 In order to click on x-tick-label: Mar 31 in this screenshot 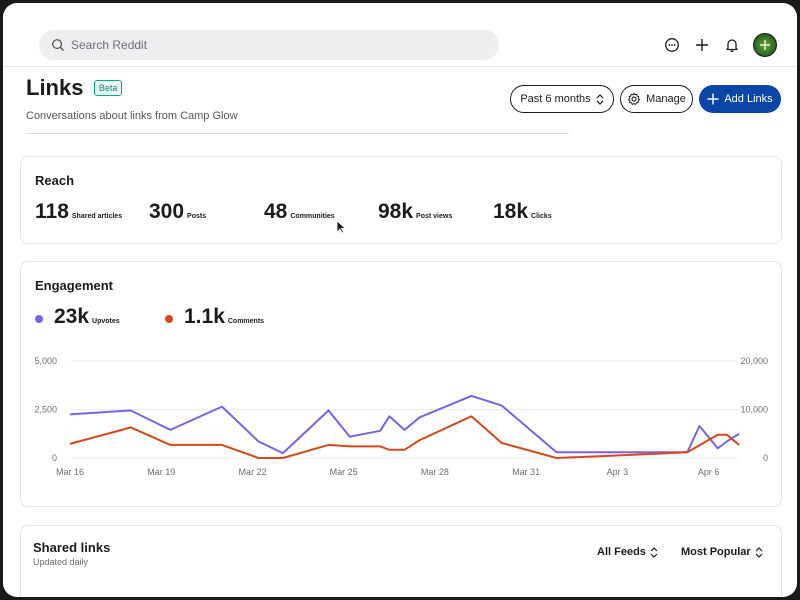, I will do `click(526, 472)`.